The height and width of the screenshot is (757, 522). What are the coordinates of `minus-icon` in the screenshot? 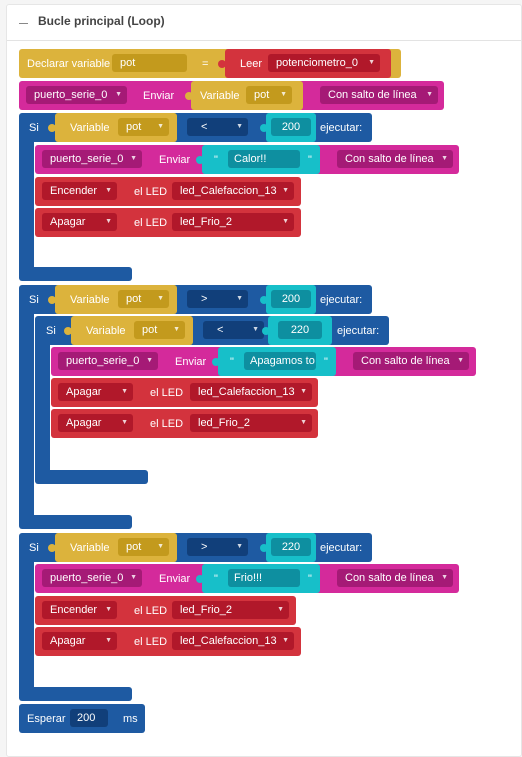 It's located at (23, 23).